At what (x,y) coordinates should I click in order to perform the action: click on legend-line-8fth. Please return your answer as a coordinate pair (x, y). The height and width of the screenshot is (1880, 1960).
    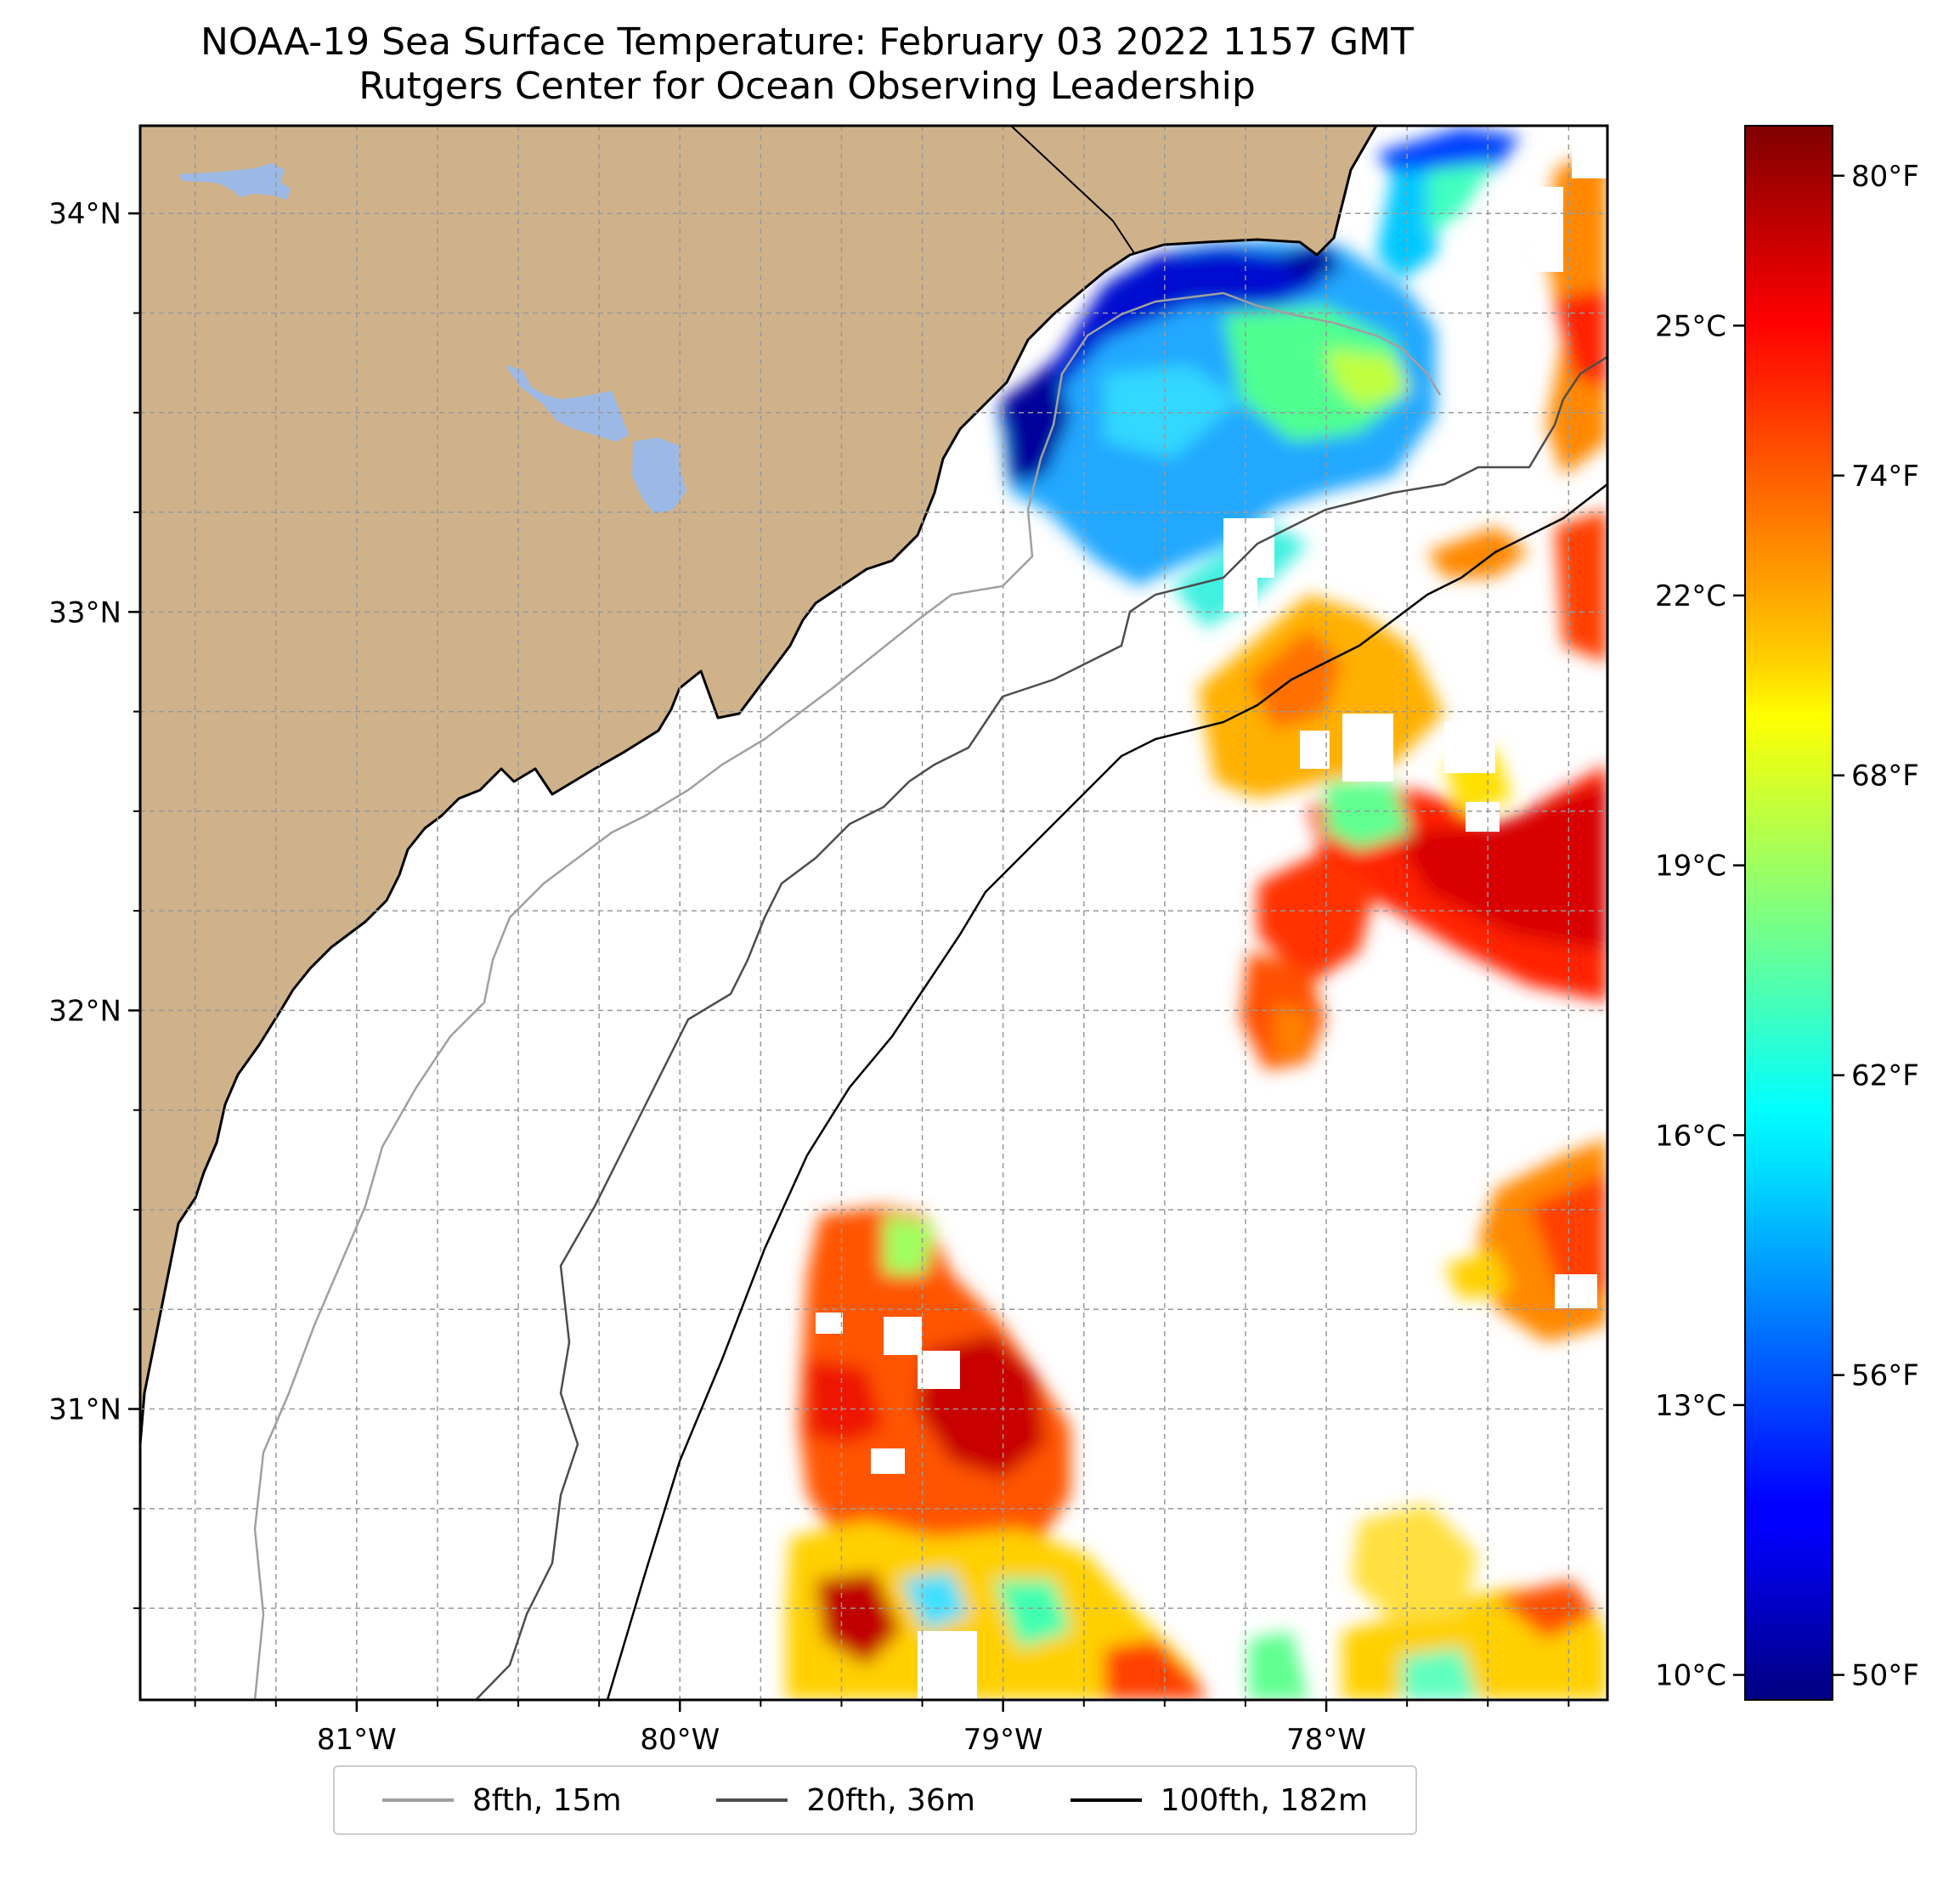
    Looking at the image, I should click on (418, 1800).